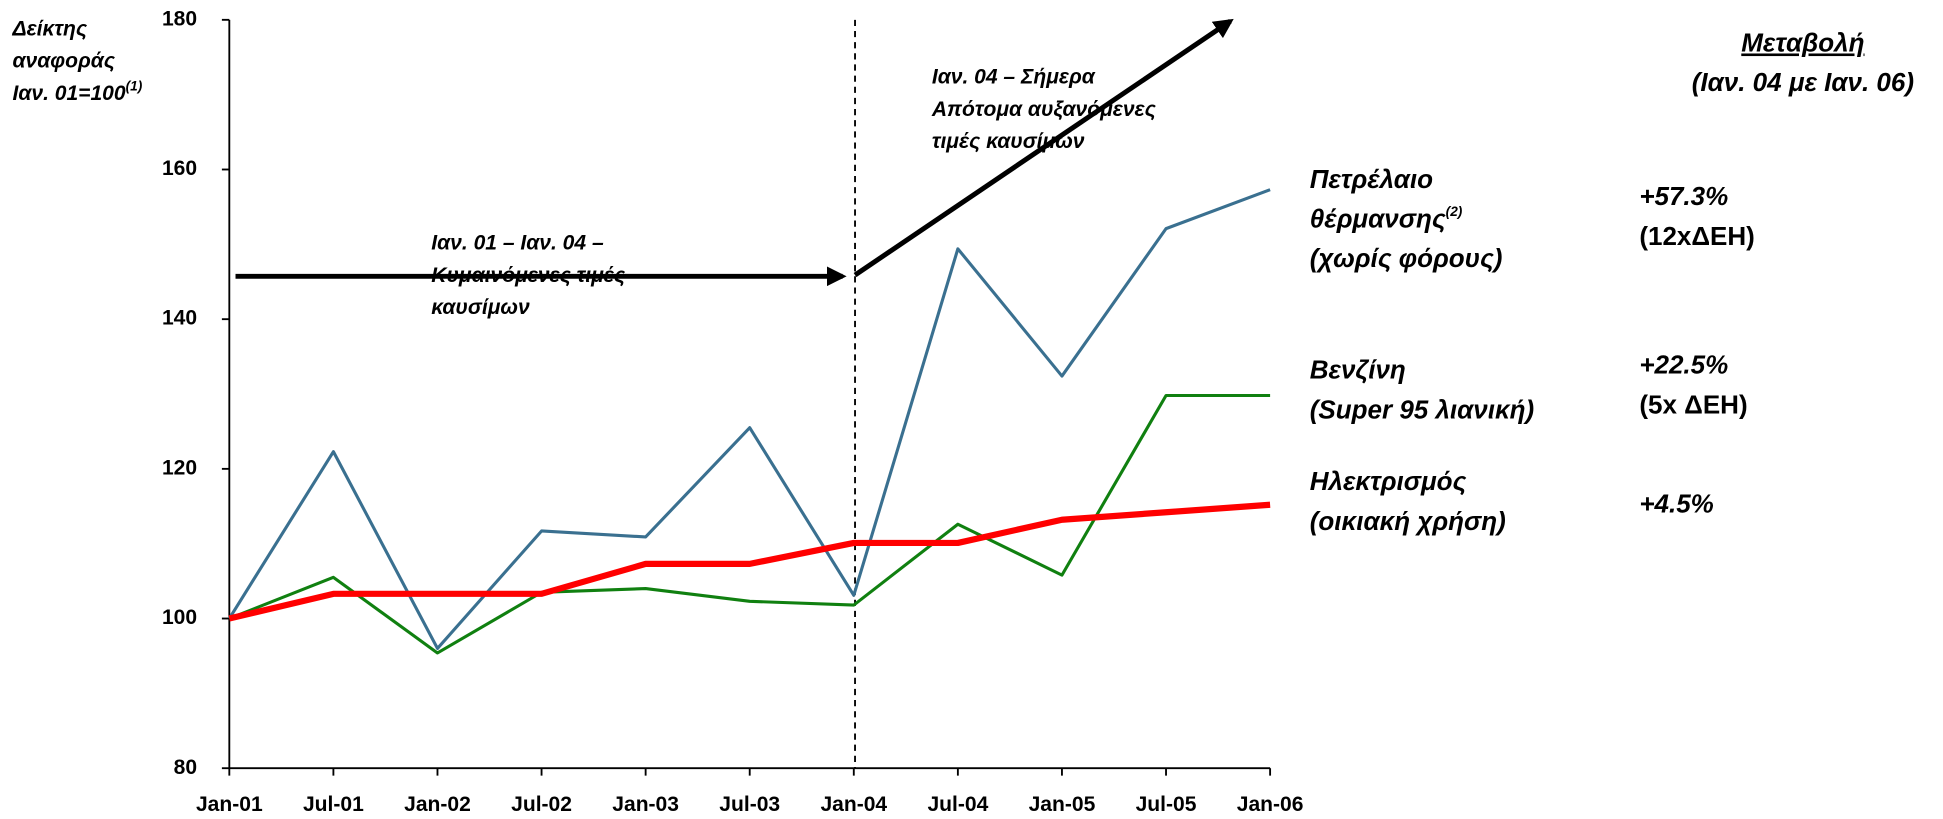 This screenshot has height=819, width=1943. Describe the element at coordinates (1693, 404) in the screenshot. I see `change-note: (5x ΔΕΗ)` at that location.